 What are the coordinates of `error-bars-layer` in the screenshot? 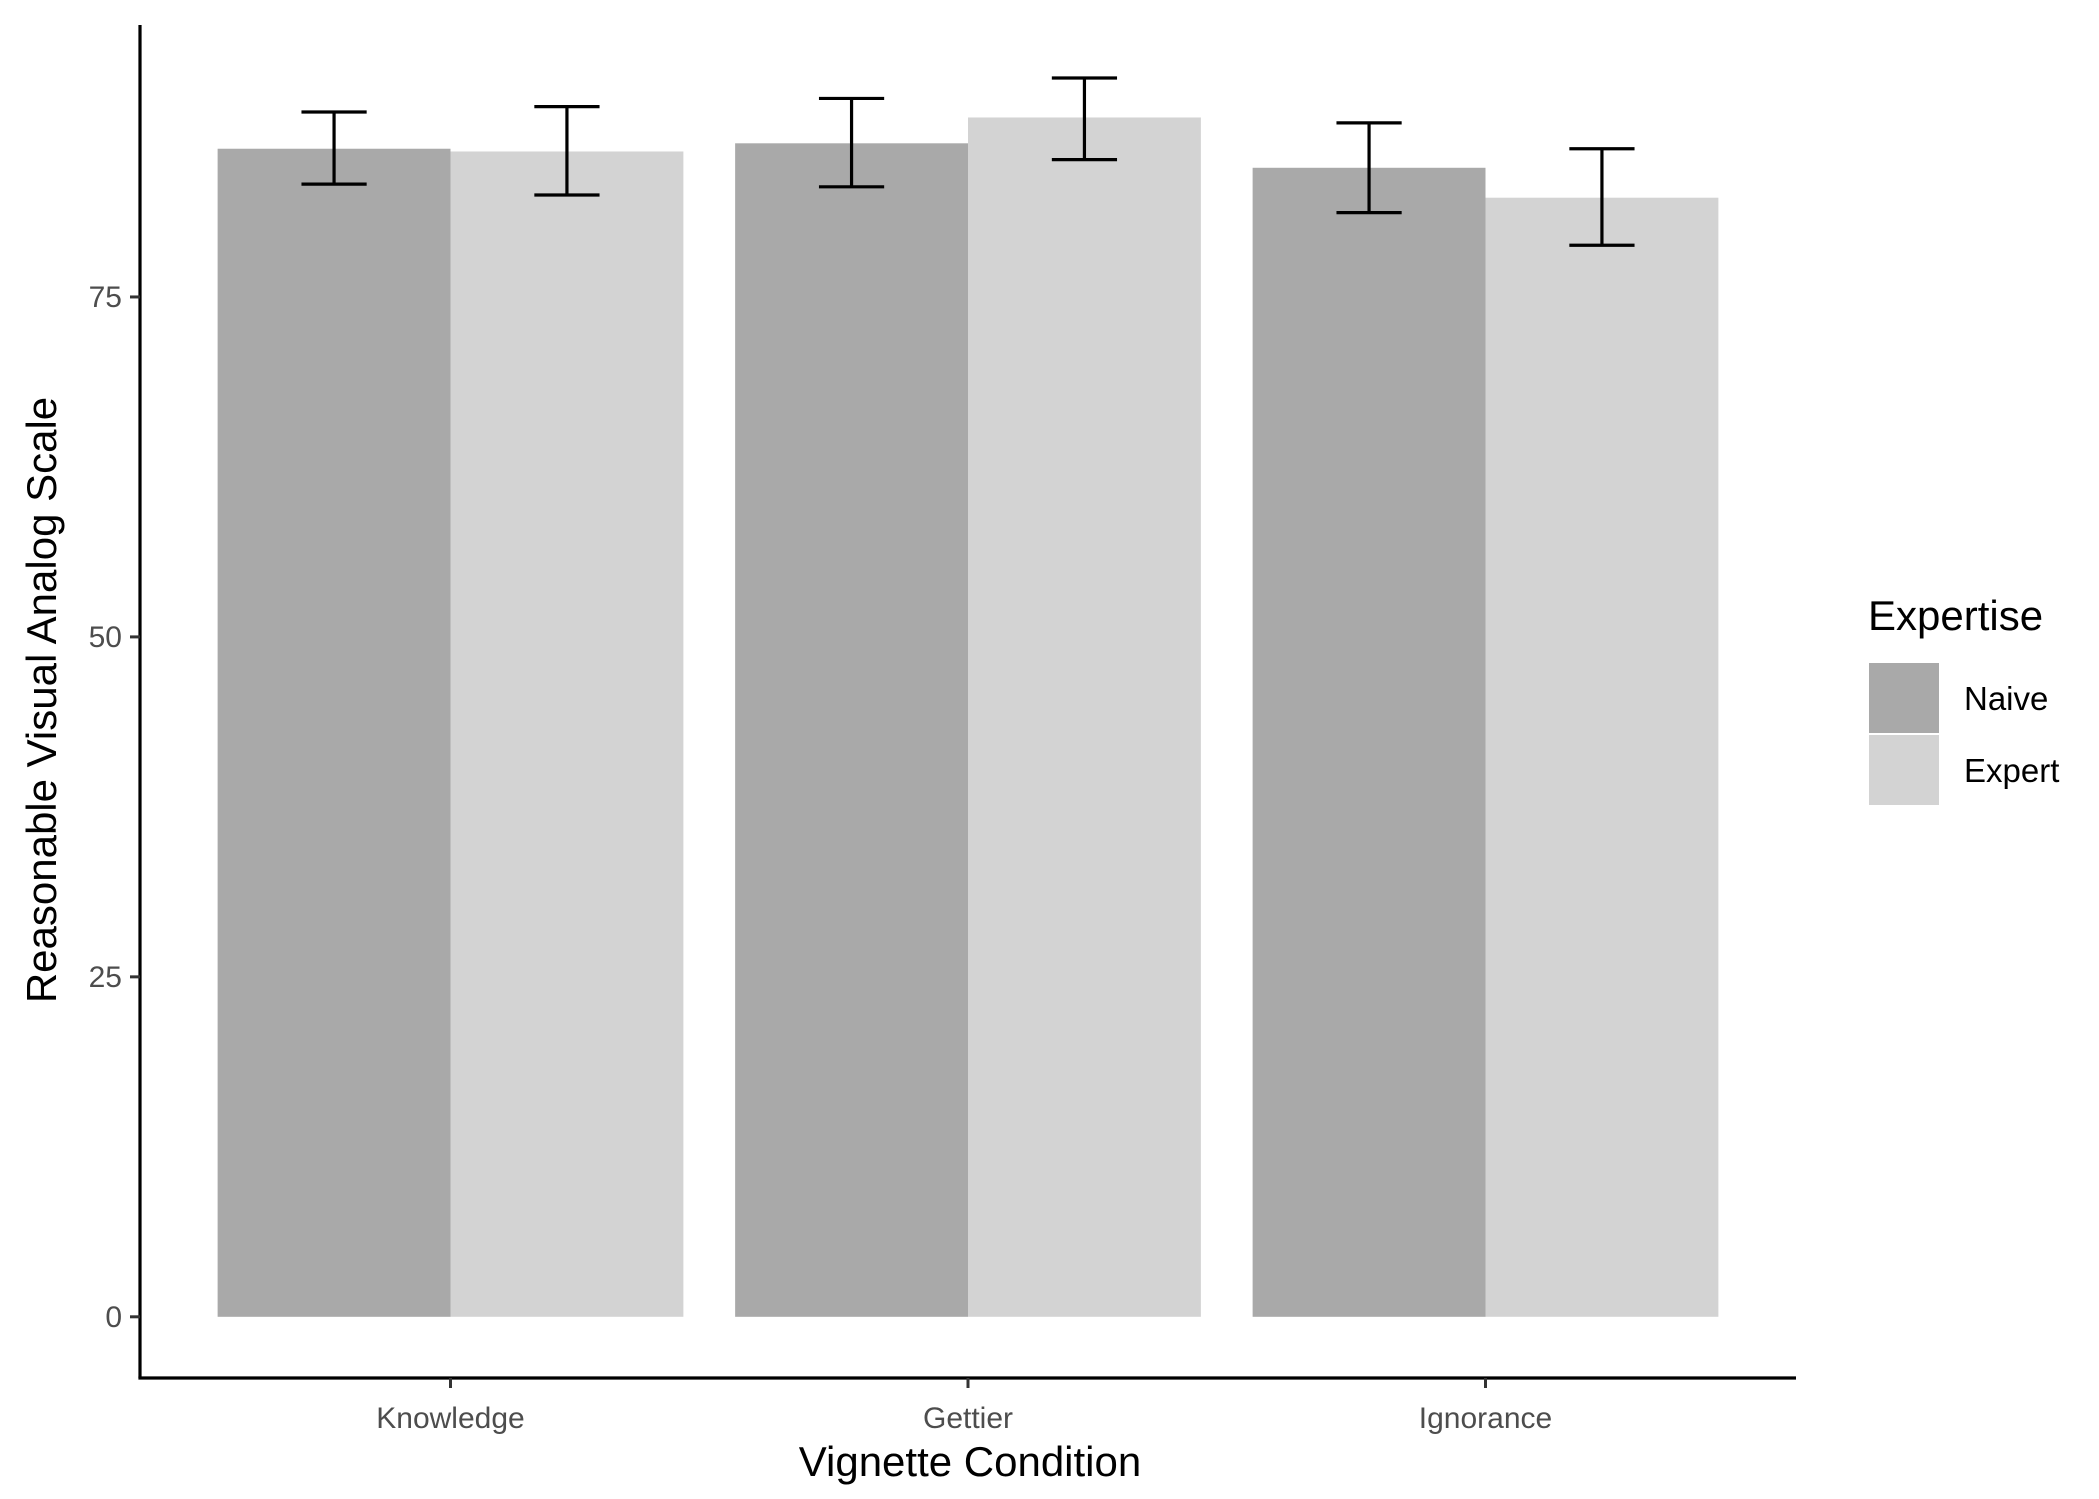 It's located at (968, 161).